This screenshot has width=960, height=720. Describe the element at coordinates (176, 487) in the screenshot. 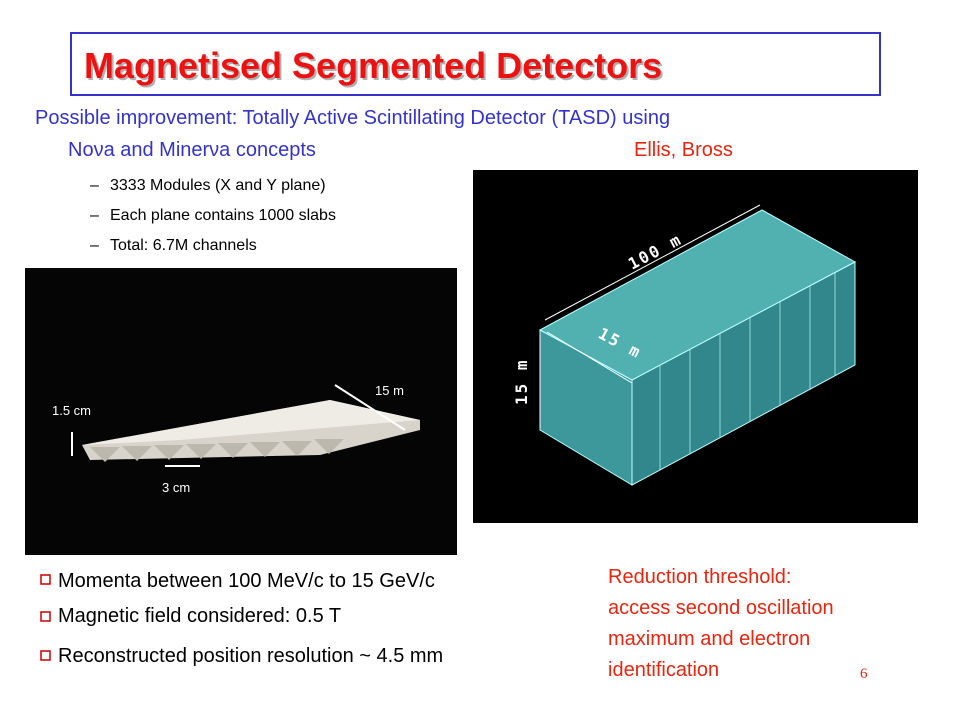

I see `image-label: 3 cm` at that location.